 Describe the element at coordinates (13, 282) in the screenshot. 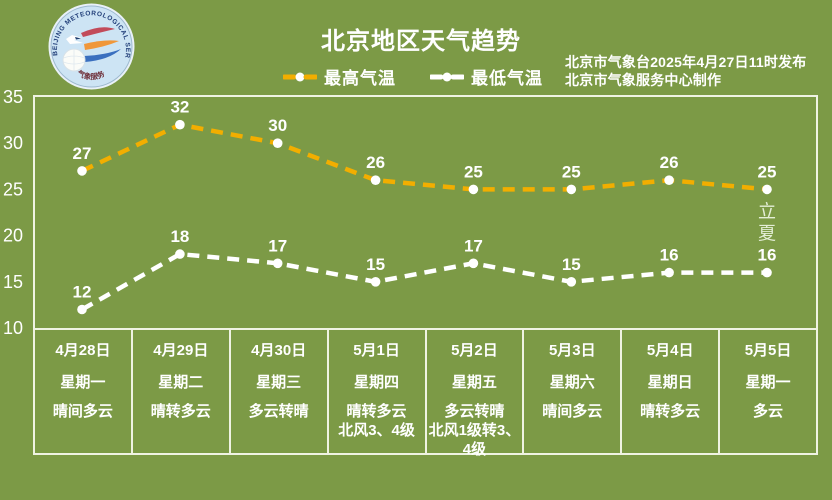

I see `y-axis-tick-label: 15` at that location.